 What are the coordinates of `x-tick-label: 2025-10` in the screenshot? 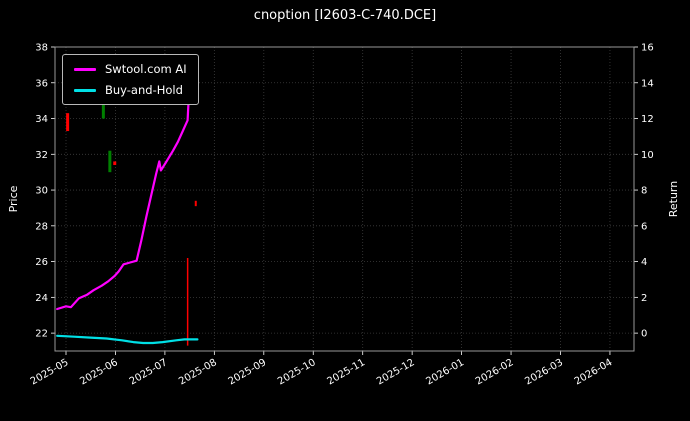 It's located at (297, 372).